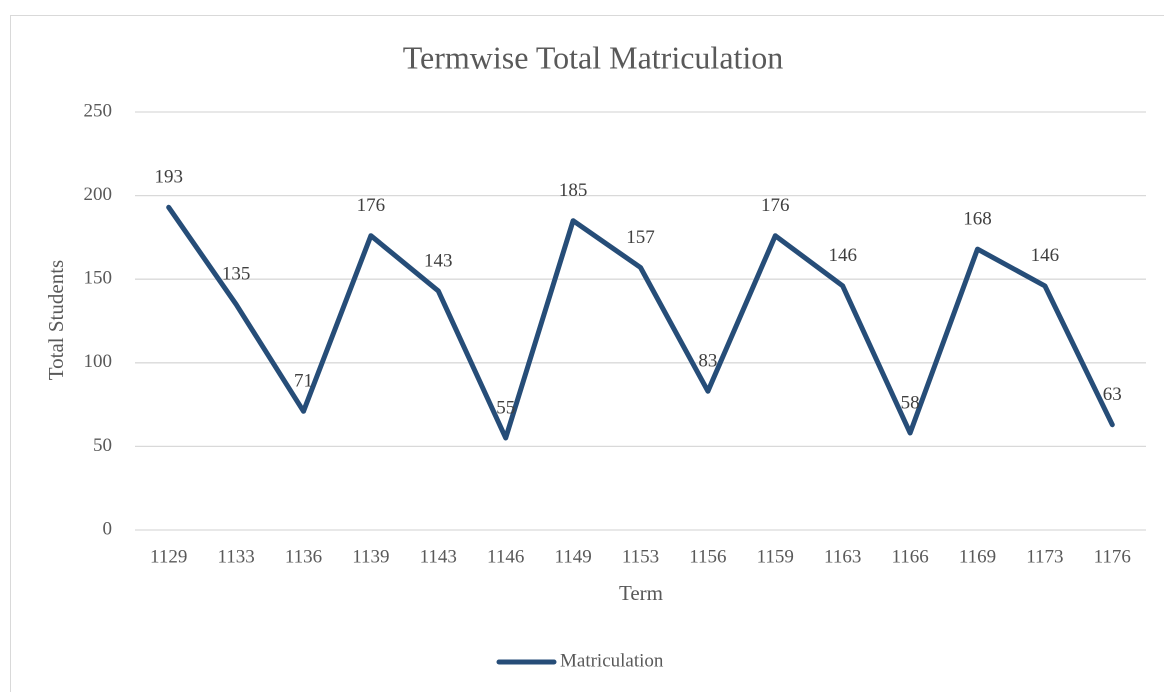  Describe the element at coordinates (235, 556) in the screenshot. I see `x-tick-label: 1133` at that location.